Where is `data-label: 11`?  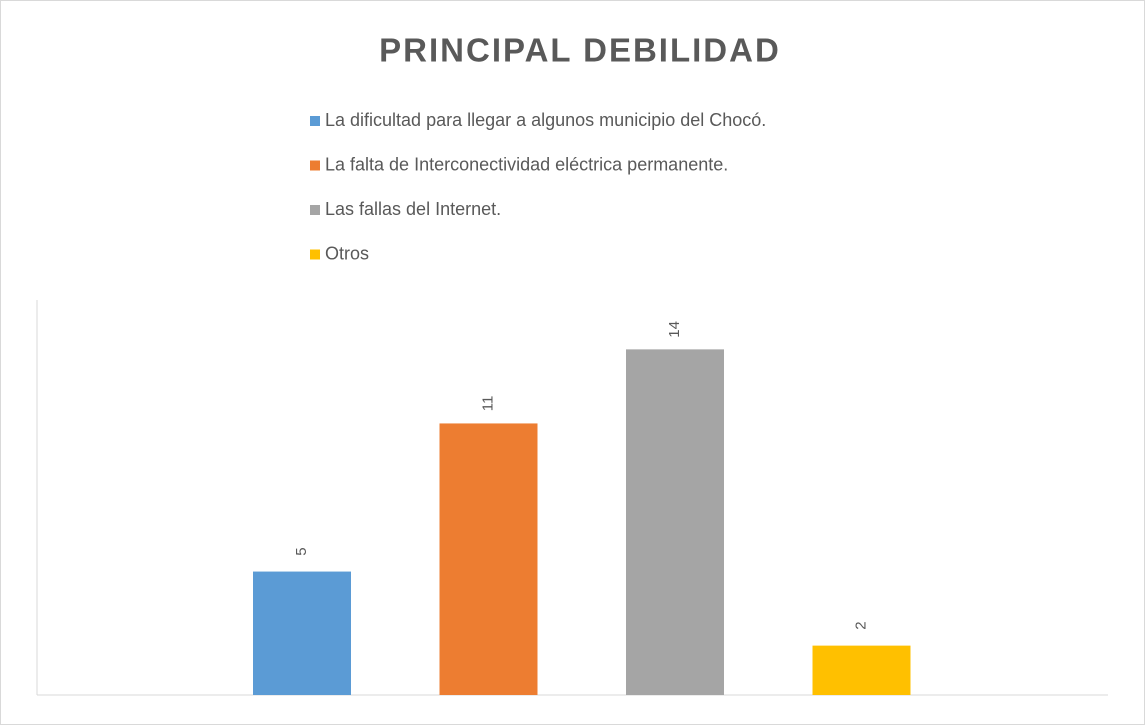 data-label: 11 is located at coordinates (487, 404).